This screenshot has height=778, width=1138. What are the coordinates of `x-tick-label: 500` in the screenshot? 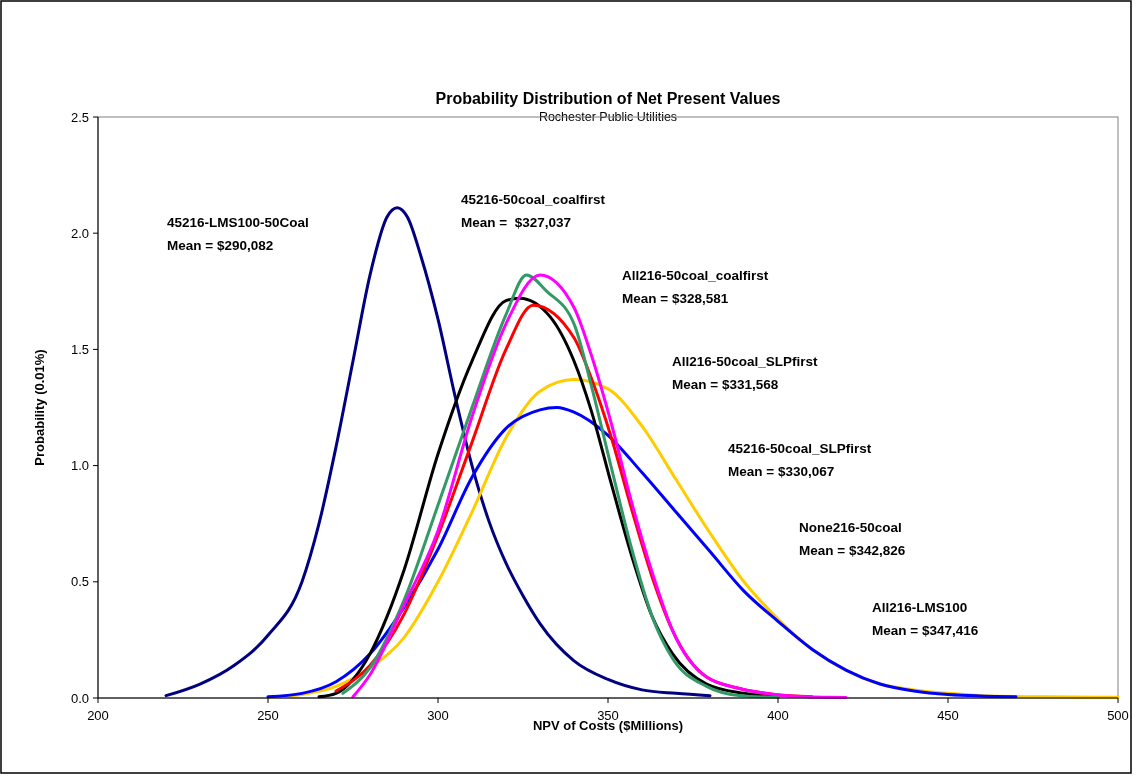 It's located at (1118, 715).